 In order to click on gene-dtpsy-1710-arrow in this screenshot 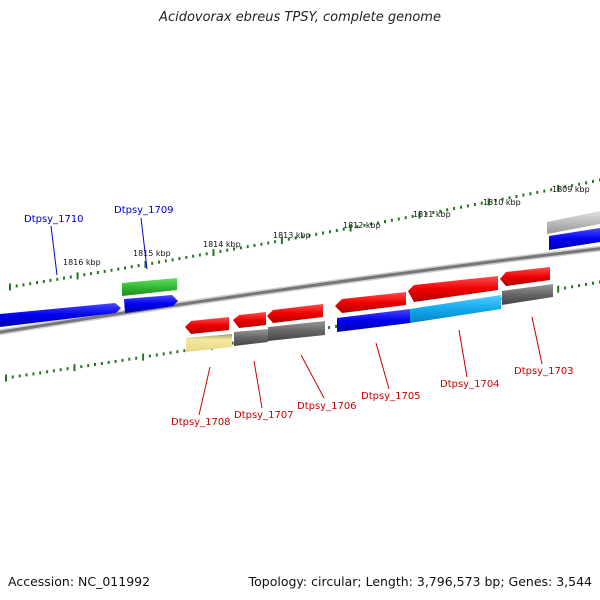, I will do `click(60, 315)`.